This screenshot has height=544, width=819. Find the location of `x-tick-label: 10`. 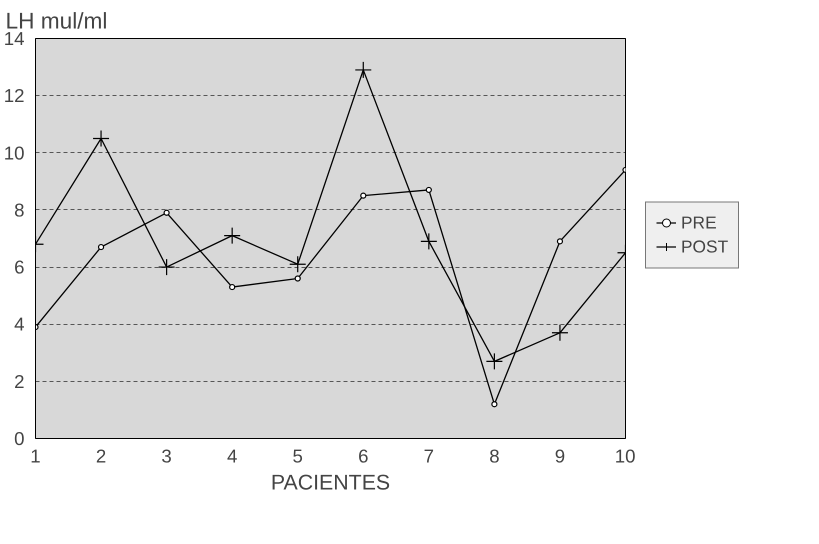

x-tick-label: 10 is located at coordinates (625, 456).